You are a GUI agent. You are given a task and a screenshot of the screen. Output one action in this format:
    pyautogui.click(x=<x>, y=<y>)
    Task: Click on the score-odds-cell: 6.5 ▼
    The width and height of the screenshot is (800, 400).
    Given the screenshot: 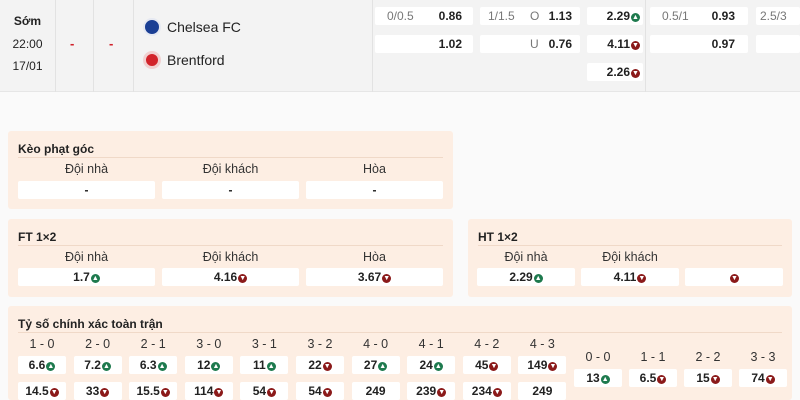 What is the action you would take?
    pyautogui.click(x=653, y=378)
    